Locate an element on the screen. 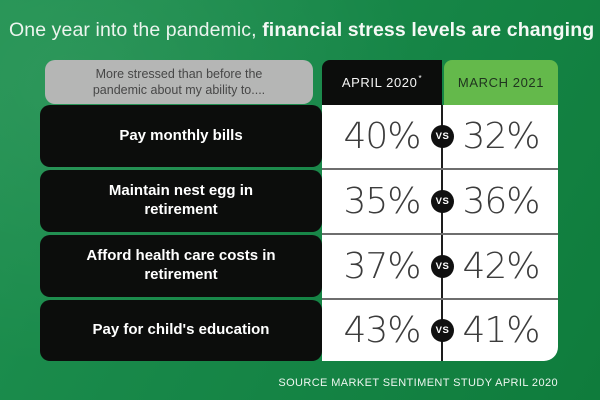 This screenshot has height=400, width=600. column-header-april-2020: APRIL 2020 * is located at coordinates (382, 82).